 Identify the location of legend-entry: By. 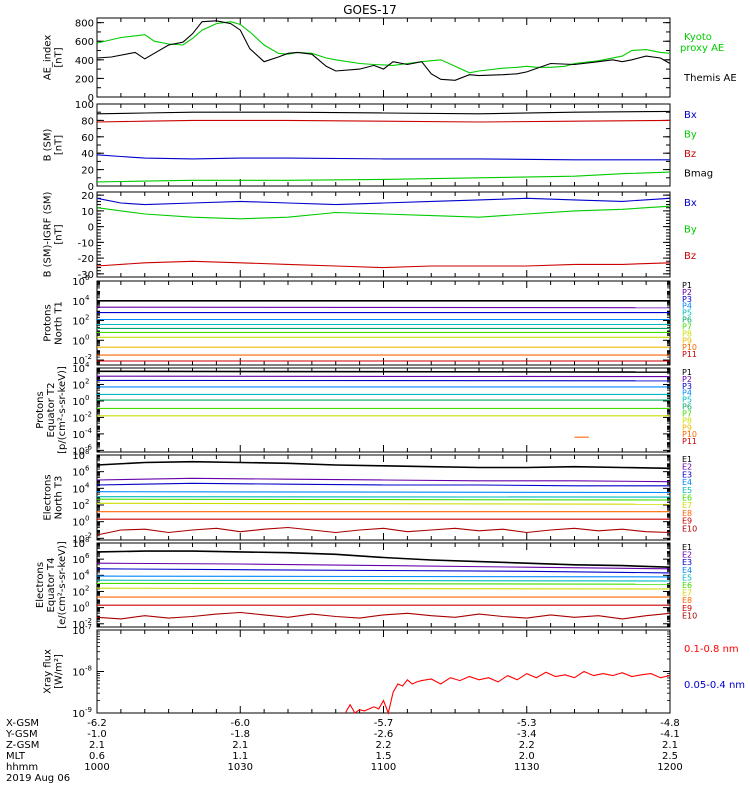
(690, 230).